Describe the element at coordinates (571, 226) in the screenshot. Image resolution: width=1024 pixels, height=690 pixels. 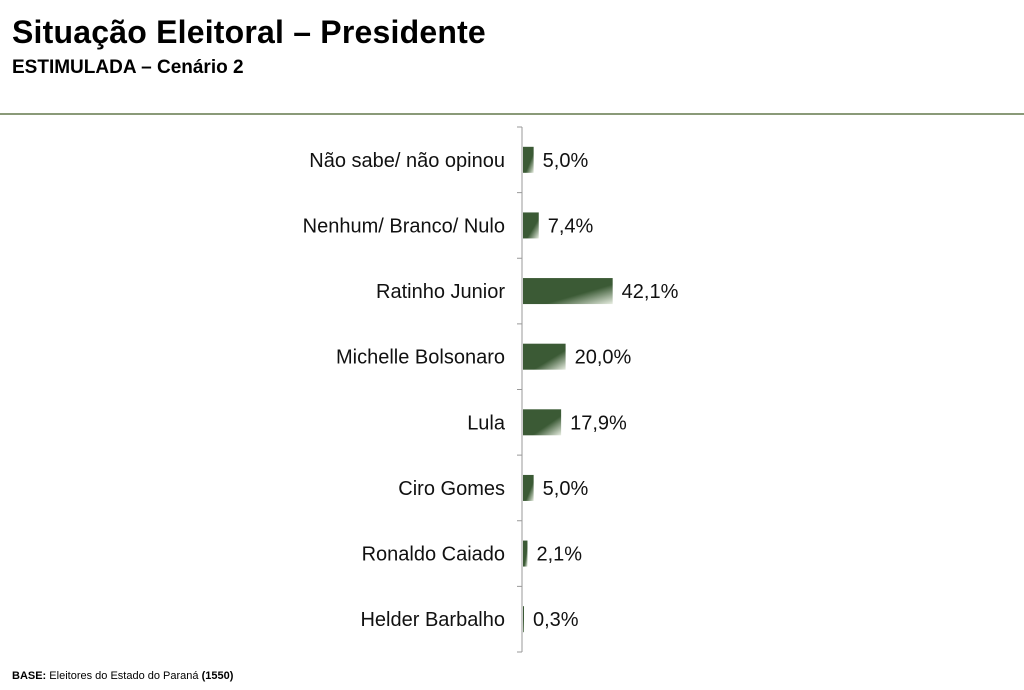
I see `data-label: 7,4%` at that location.